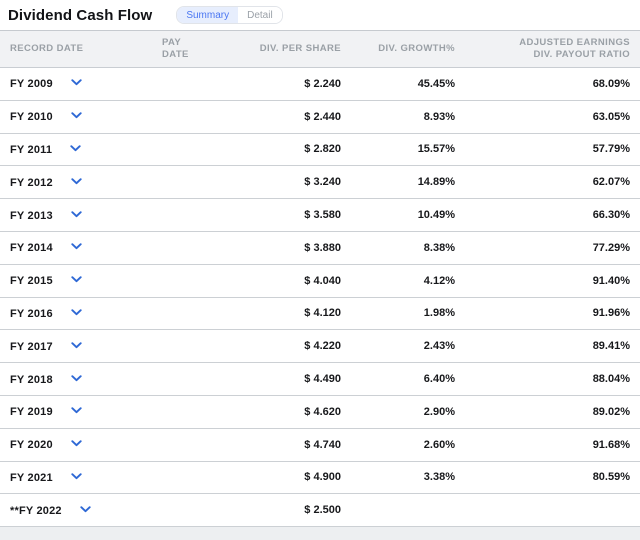 This screenshot has width=640, height=540. Describe the element at coordinates (322, 149) in the screenshot. I see `div-per-share-cell: $ 2.820` at that location.